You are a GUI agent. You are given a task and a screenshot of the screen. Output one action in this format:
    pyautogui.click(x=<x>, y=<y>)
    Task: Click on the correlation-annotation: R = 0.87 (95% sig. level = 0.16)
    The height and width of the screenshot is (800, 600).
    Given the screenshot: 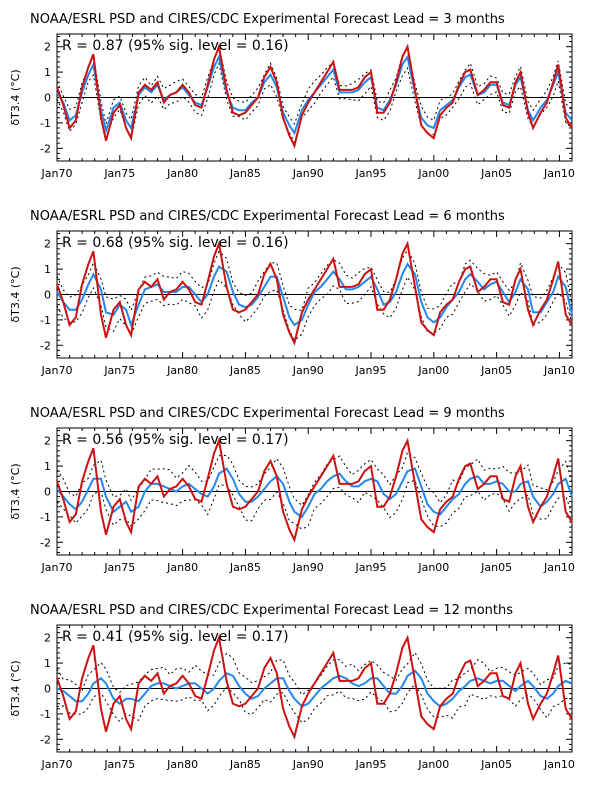 What is the action you would take?
    pyautogui.click(x=175, y=46)
    